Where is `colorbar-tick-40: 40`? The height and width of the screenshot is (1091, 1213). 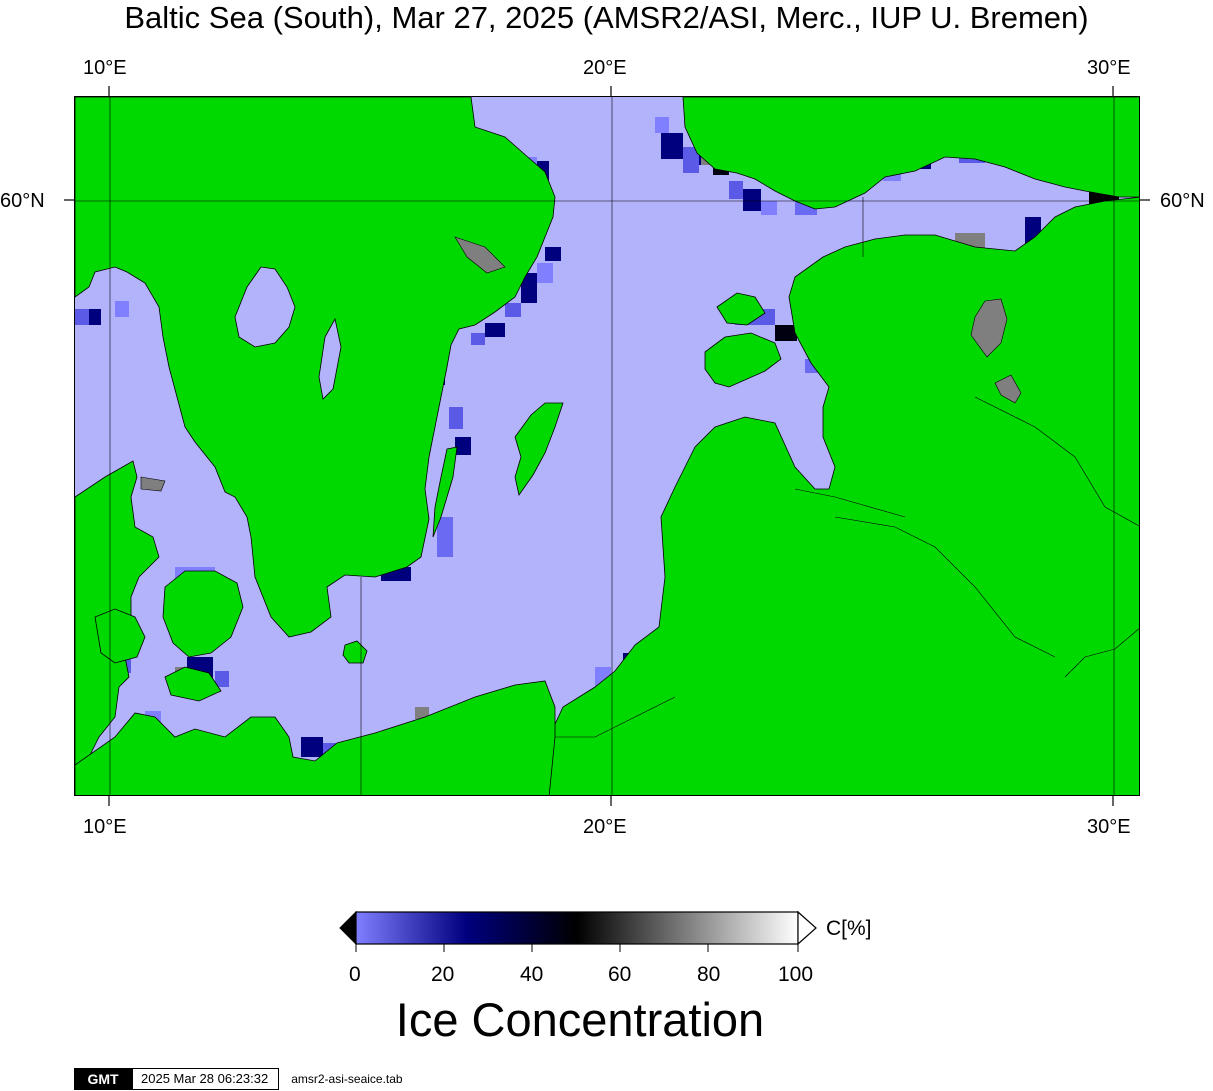 colorbar-tick-40: 40 is located at coordinates (532, 974).